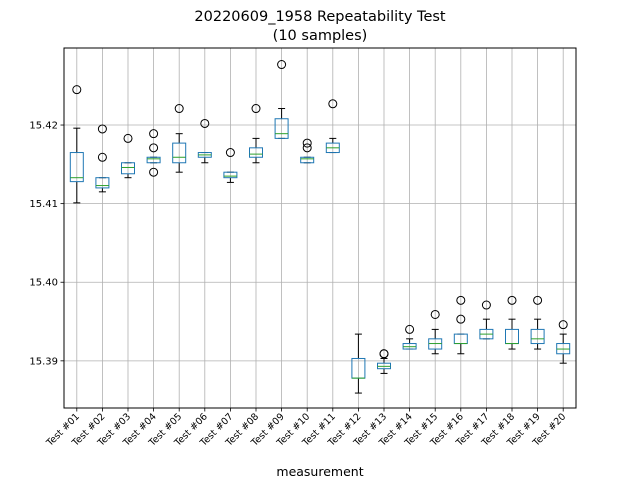 The width and height of the screenshot is (640, 480). I want to click on y-tick-label: 15.42, so click(43, 126).